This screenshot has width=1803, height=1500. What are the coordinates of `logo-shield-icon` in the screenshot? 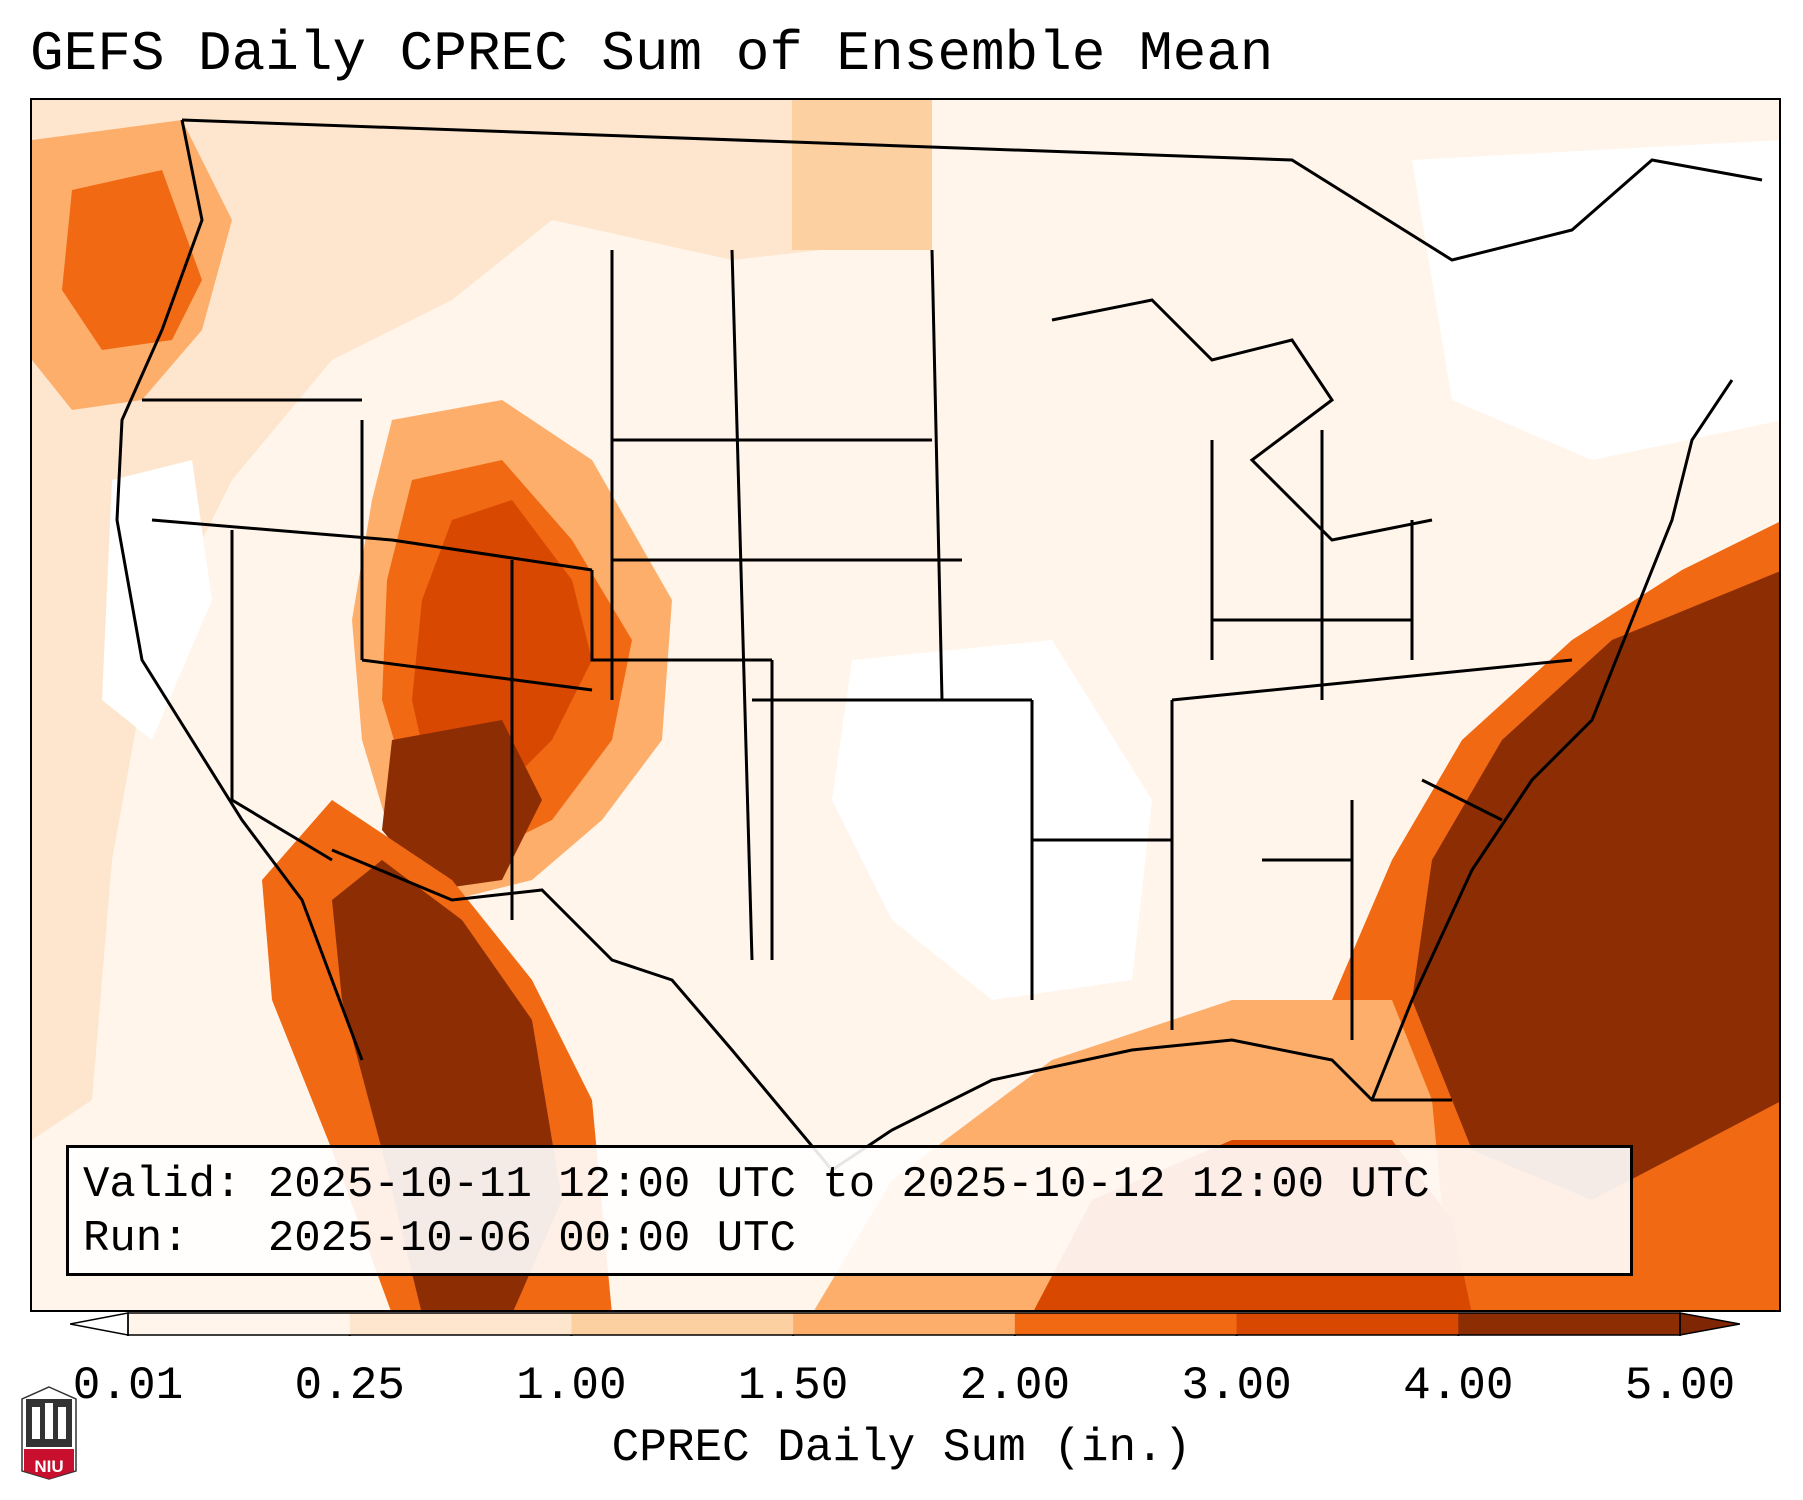 It's located at (49, 1433).